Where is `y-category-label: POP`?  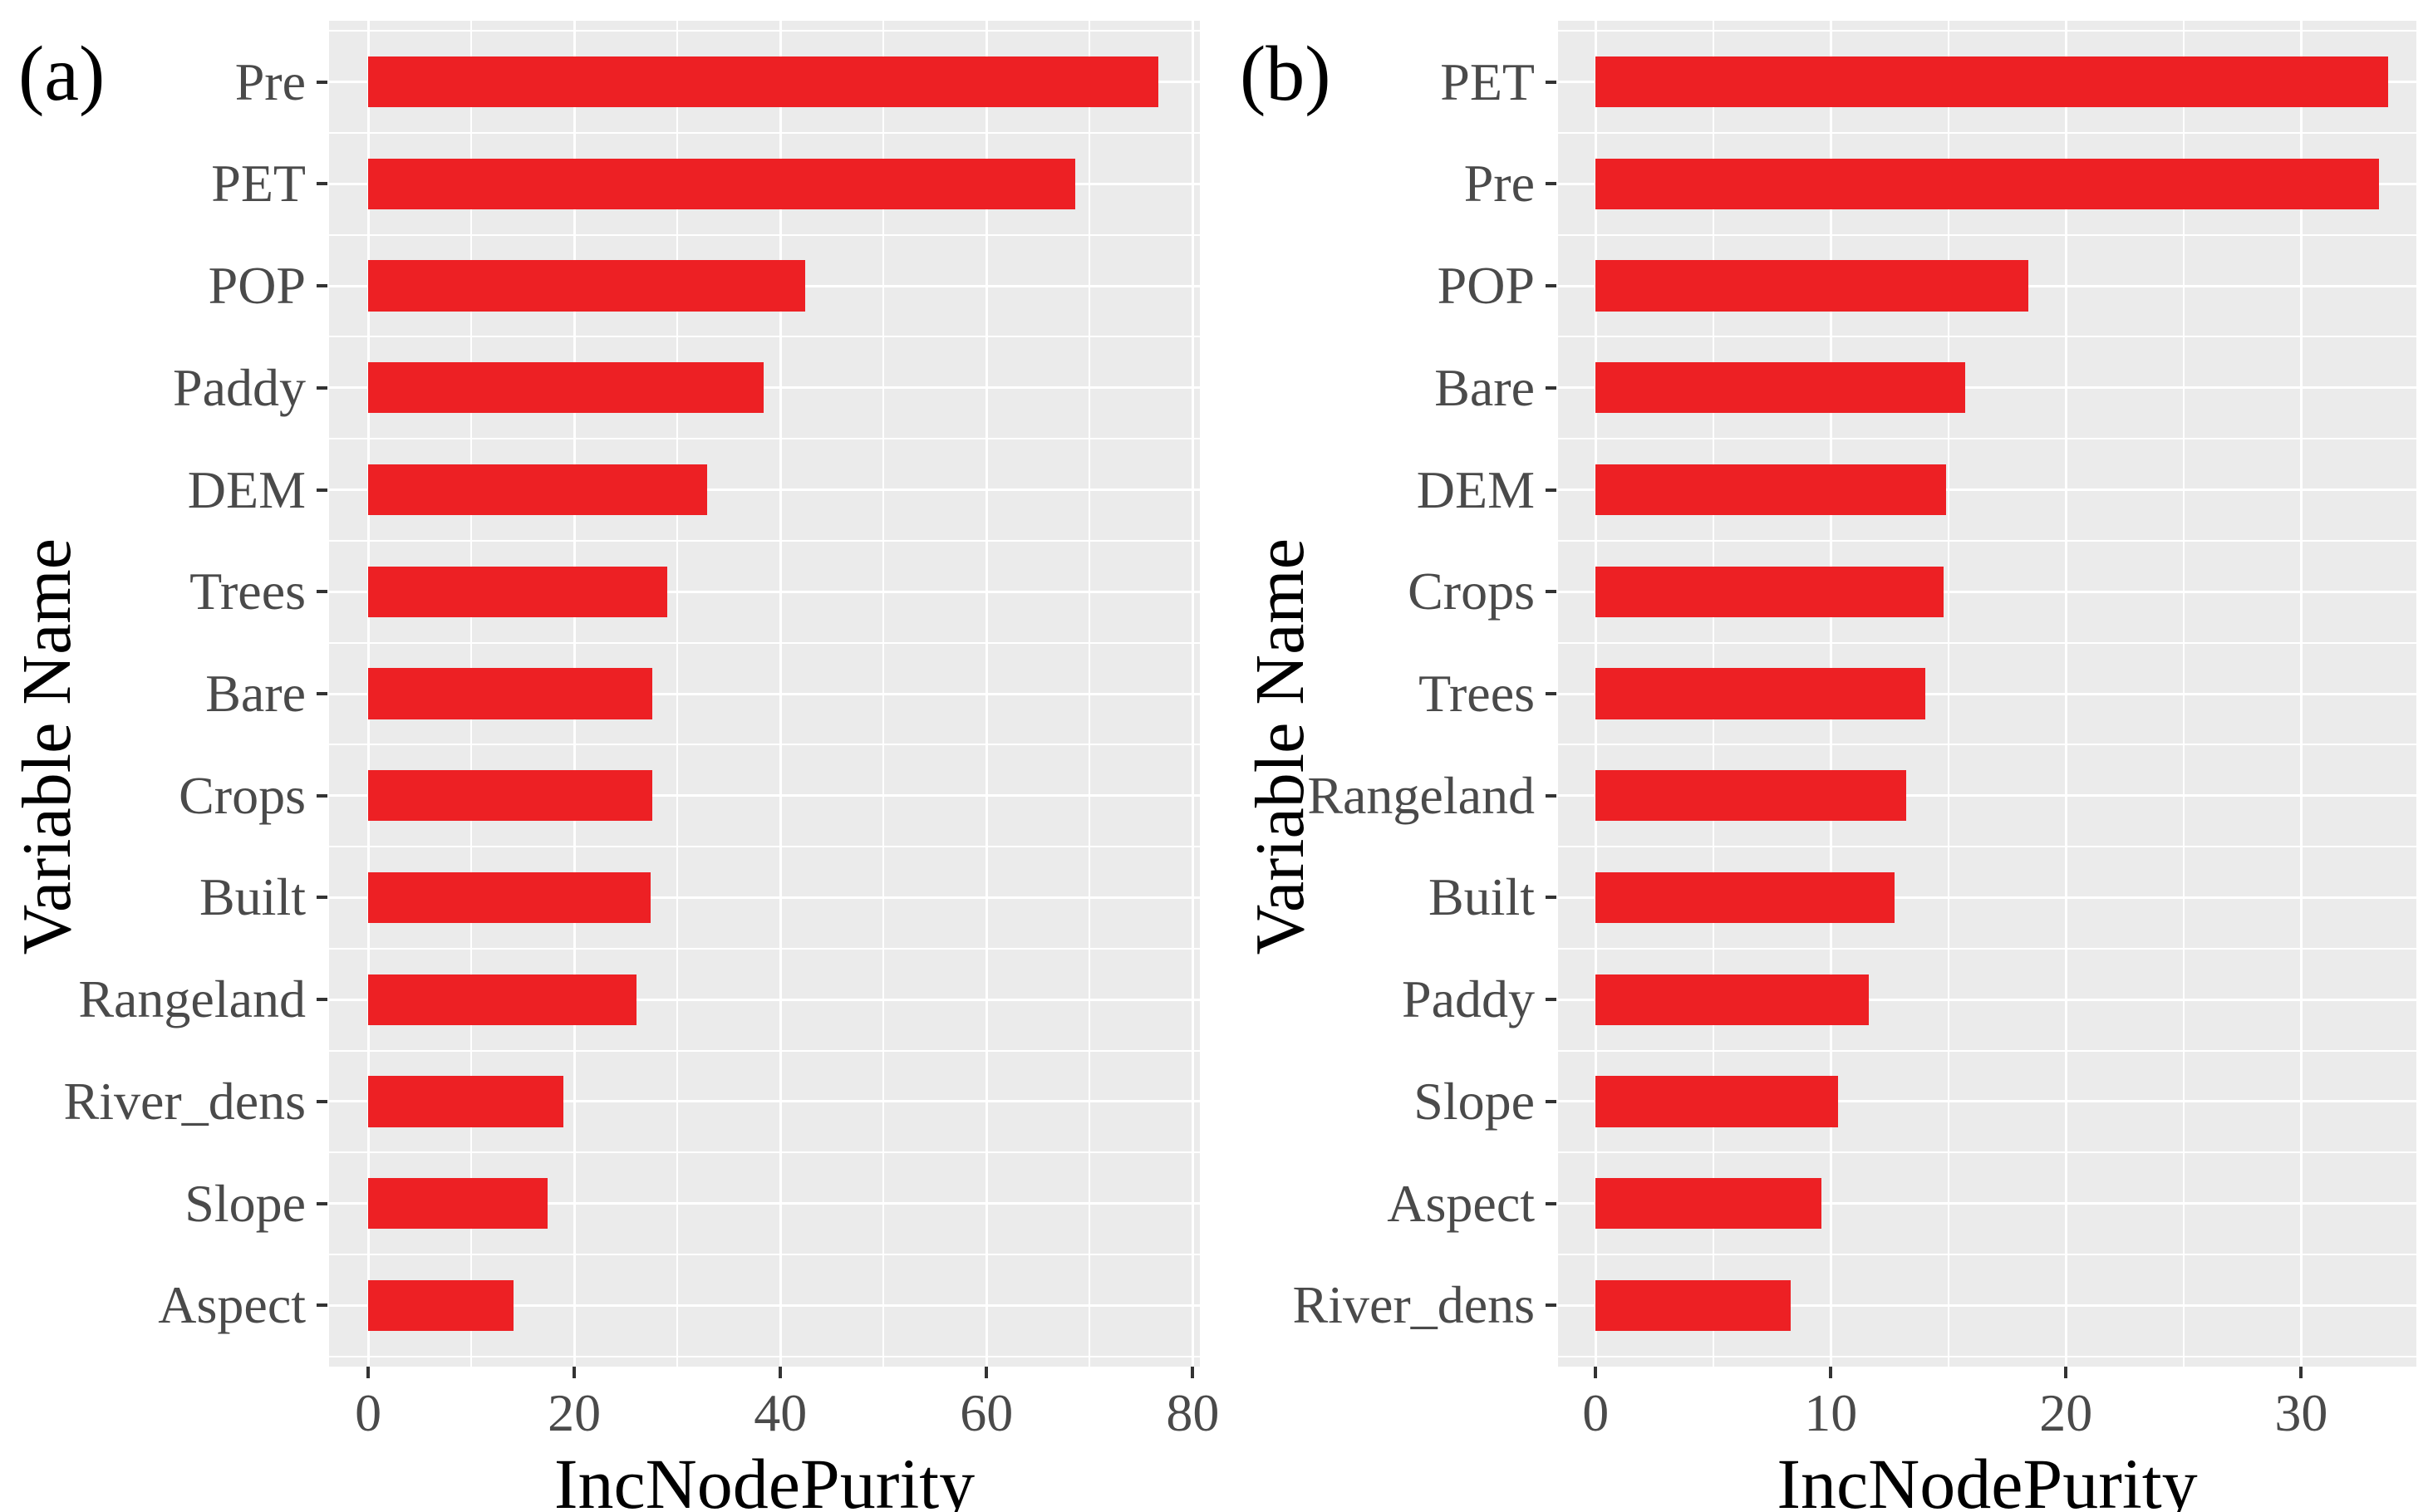
y-category-label: POP is located at coordinates (1486, 286).